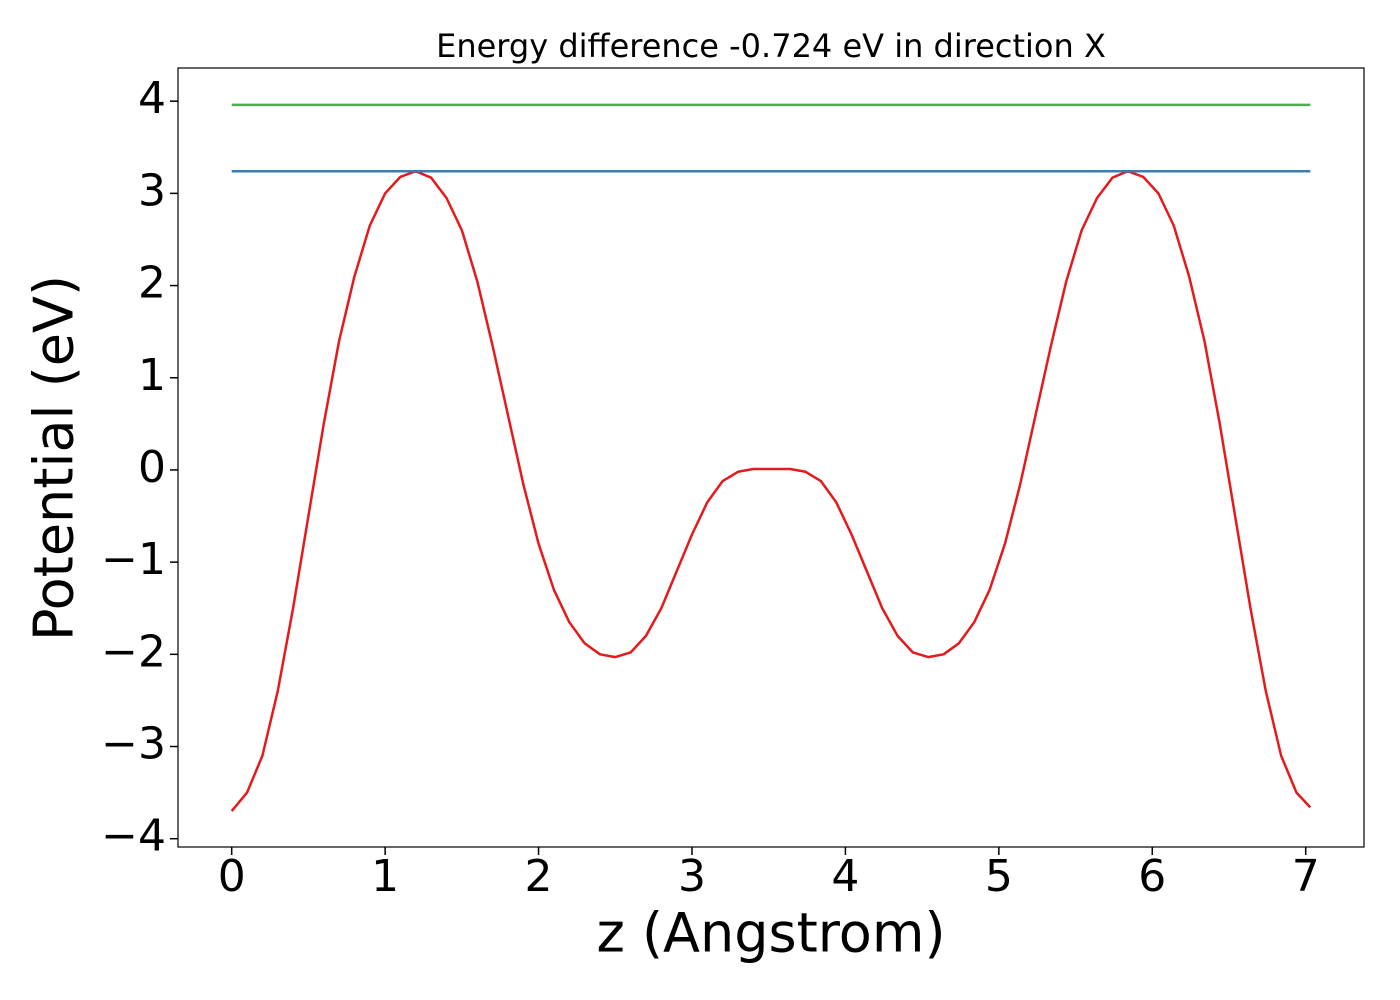 Image resolution: width=1400 pixels, height=1000 pixels. What do you see at coordinates (1152, 876) in the screenshot?
I see `x-tick-label: 6` at bounding box center [1152, 876].